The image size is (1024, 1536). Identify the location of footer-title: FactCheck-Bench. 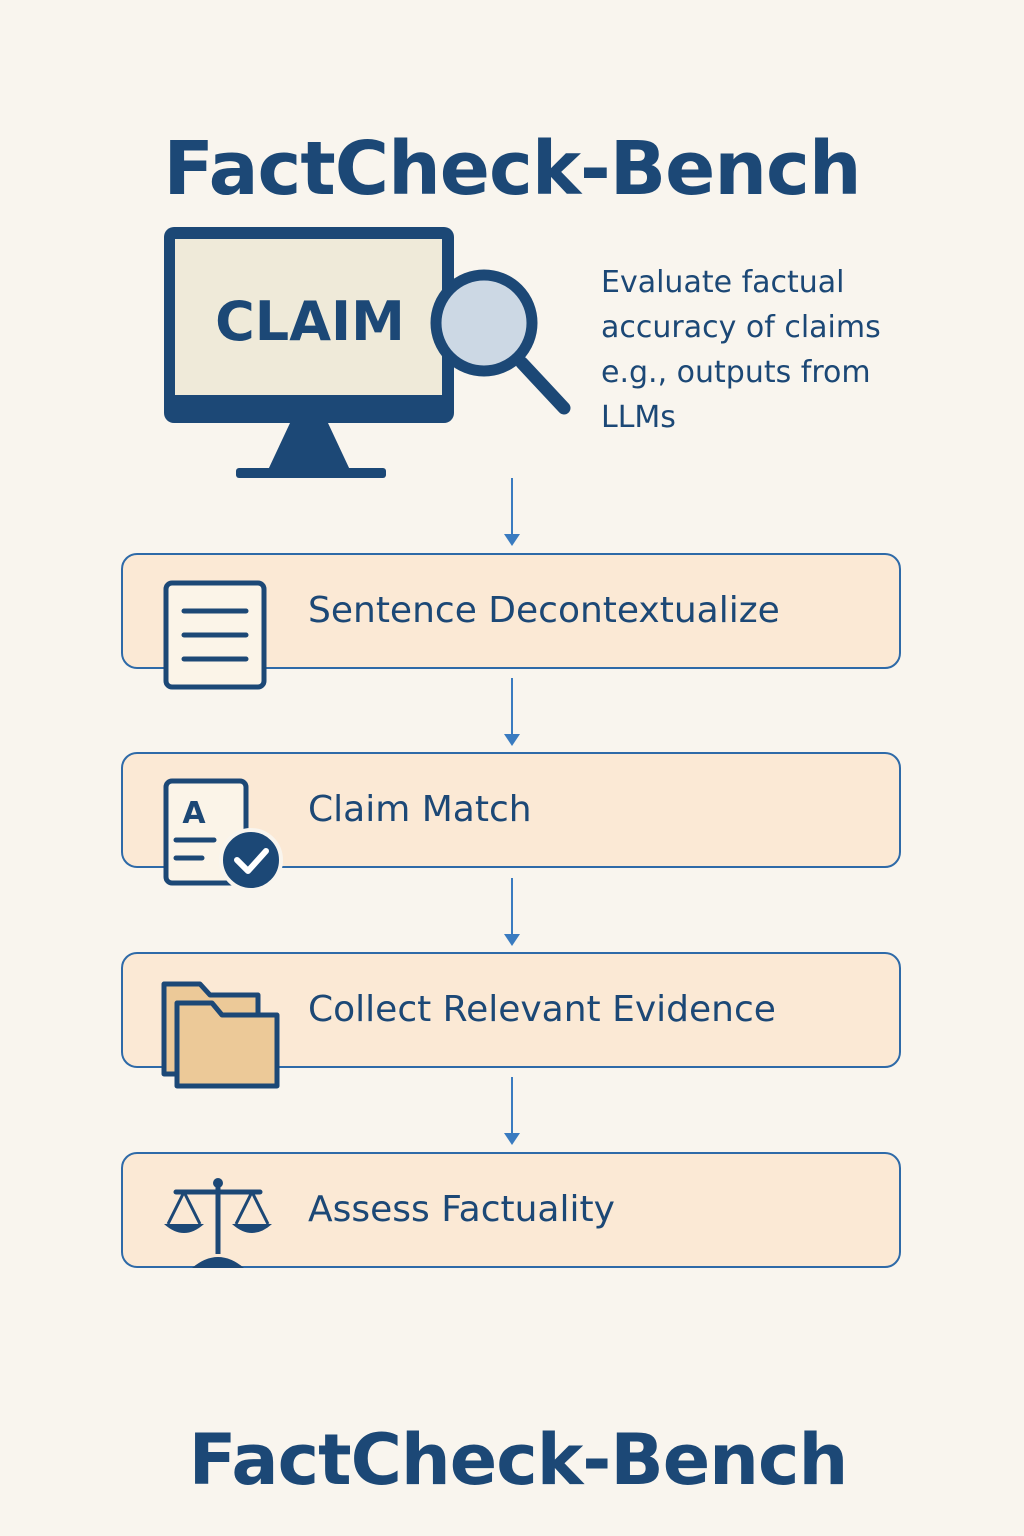
(518, 1459).